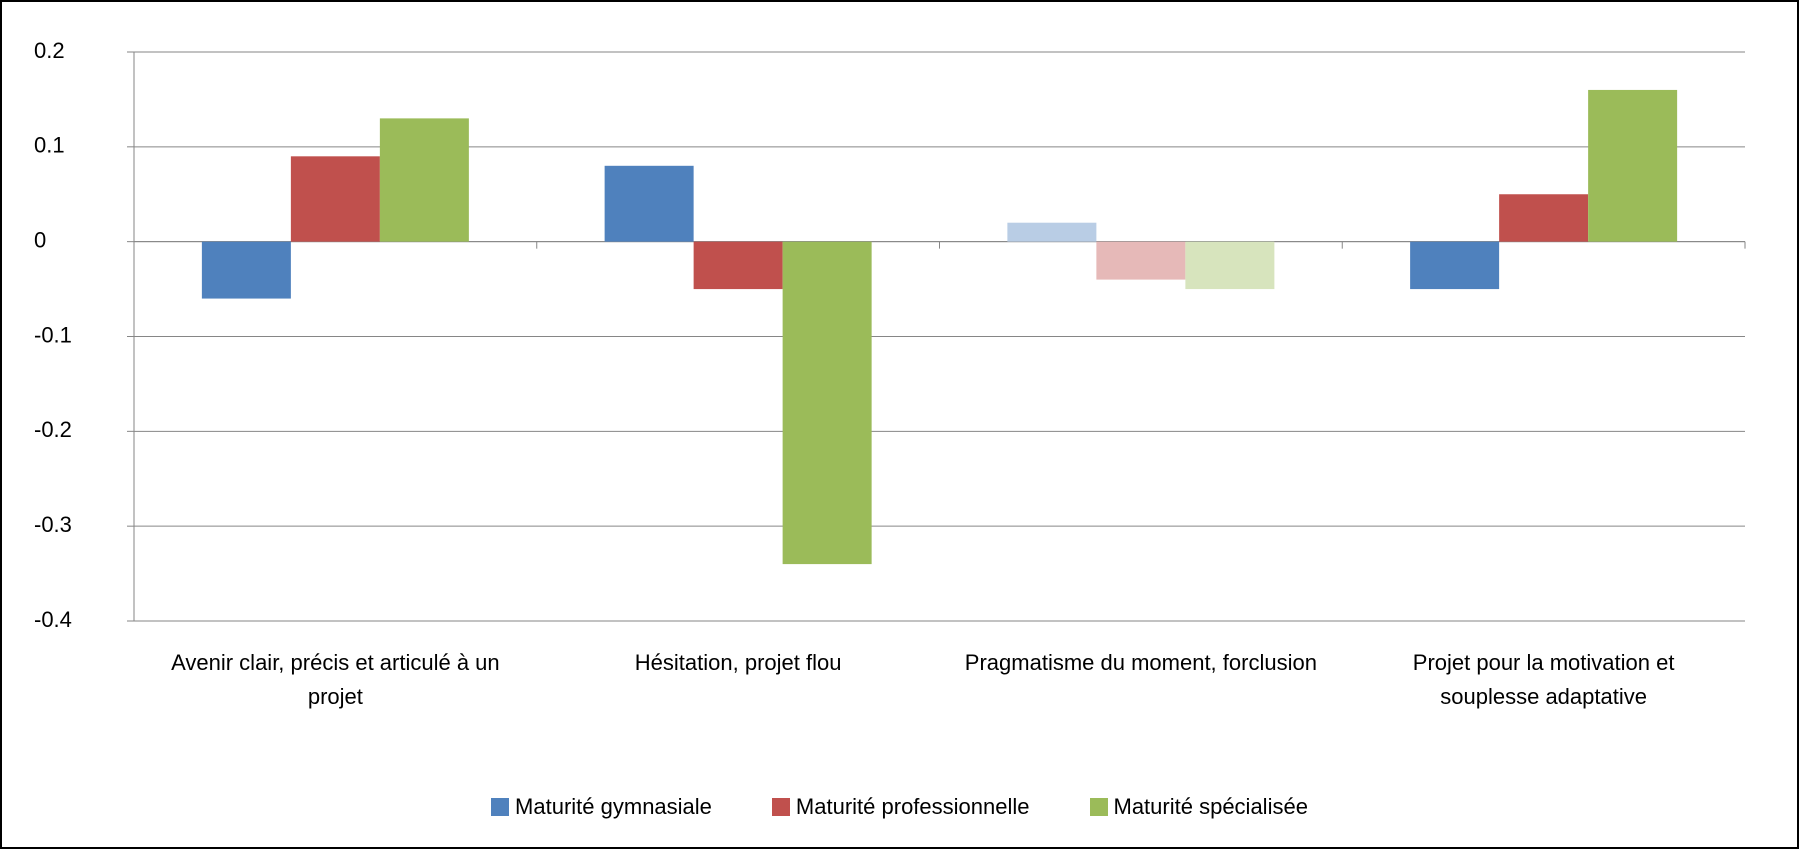  I want to click on x-tick-label: Hésitation, projet flou, so click(738, 662).